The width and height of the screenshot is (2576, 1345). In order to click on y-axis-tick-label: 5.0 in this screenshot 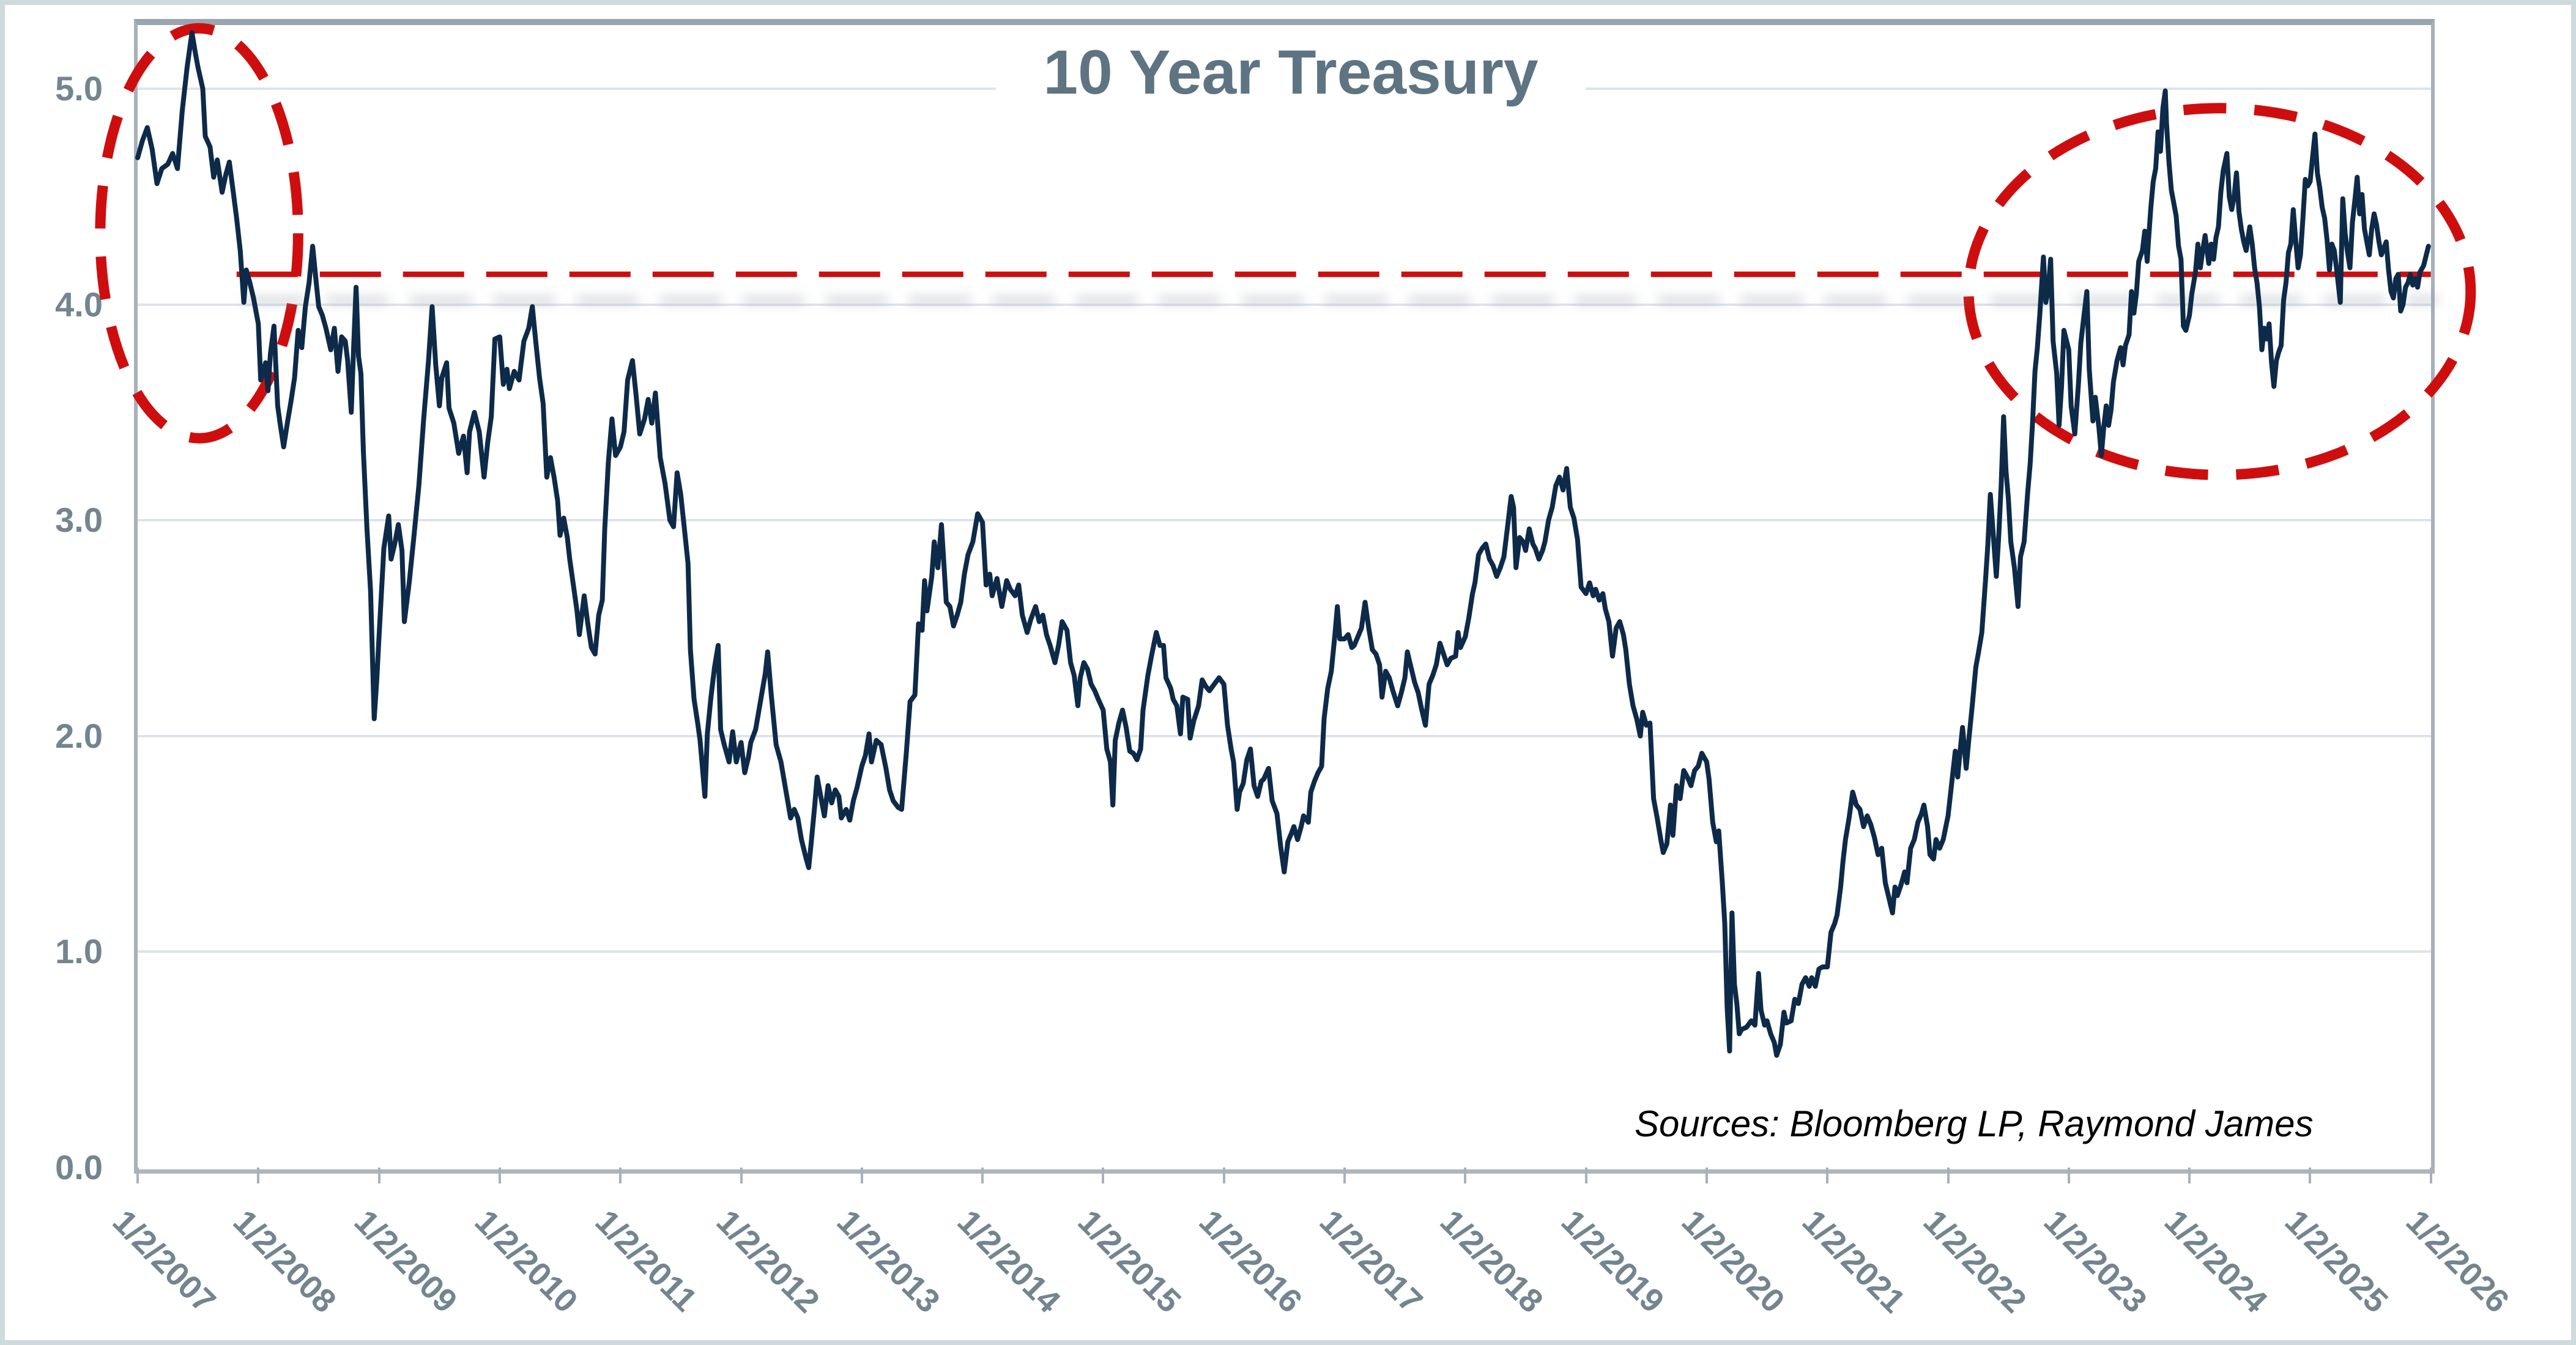, I will do `click(79, 88)`.